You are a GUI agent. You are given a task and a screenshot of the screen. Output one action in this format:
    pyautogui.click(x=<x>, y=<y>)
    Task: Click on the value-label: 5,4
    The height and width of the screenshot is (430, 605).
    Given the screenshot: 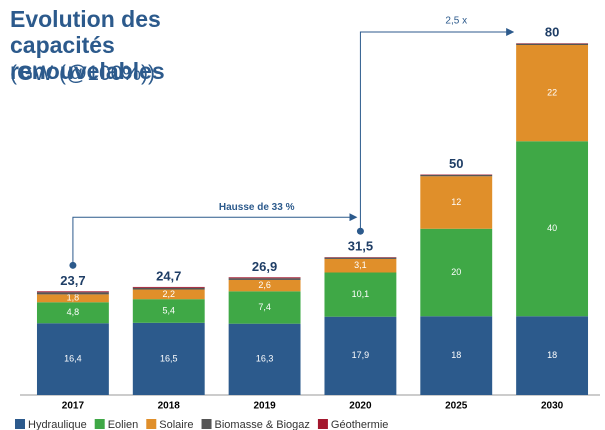 What is the action you would take?
    pyautogui.click(x=168, y=310)
    